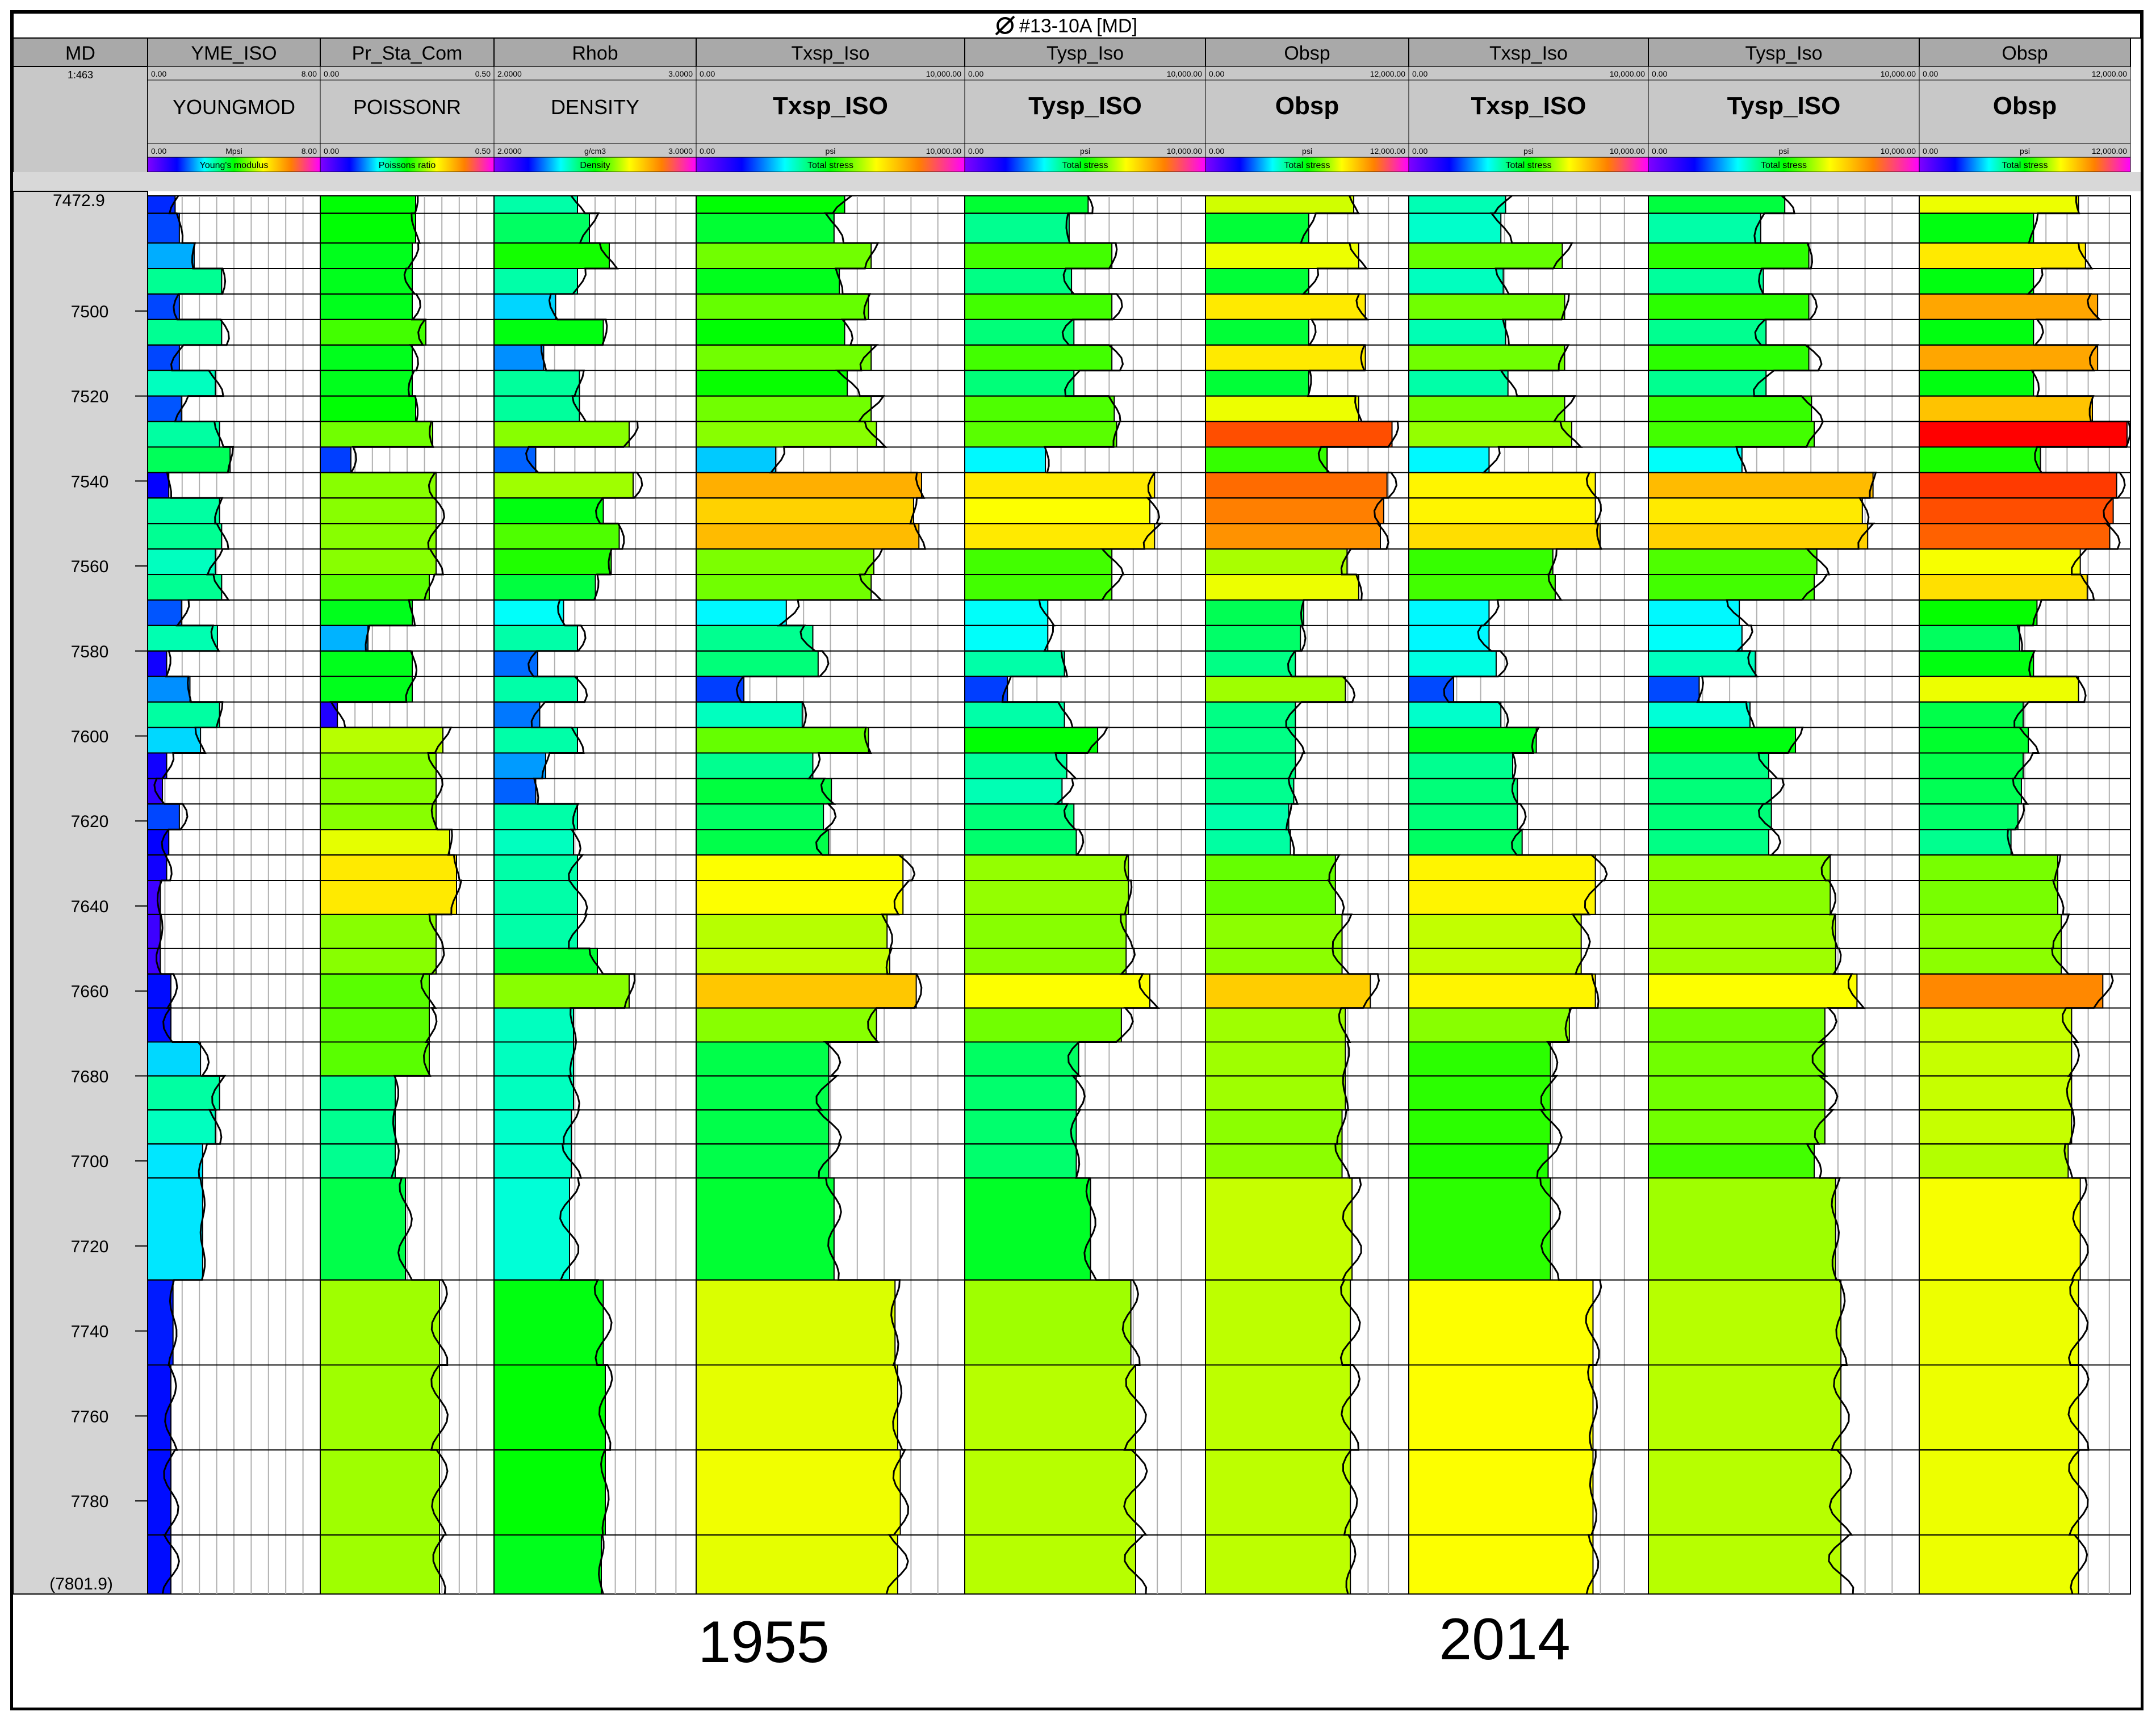  I want to click on track-range-max-2: 10,000.00, so click(1185, 151).